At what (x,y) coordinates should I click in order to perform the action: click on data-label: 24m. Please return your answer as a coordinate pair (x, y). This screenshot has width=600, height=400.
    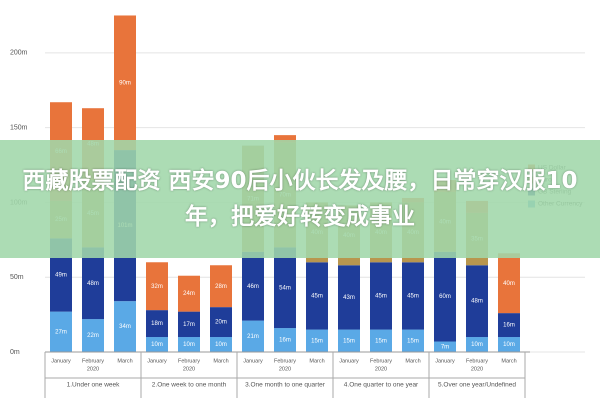
    Looking at the image, I should click on (189, 294).